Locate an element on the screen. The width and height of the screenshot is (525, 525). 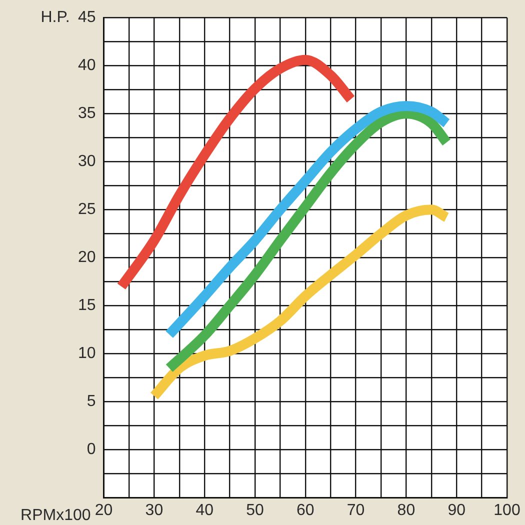
y-axis-title: H.P. is located at coordinates (55, 17).